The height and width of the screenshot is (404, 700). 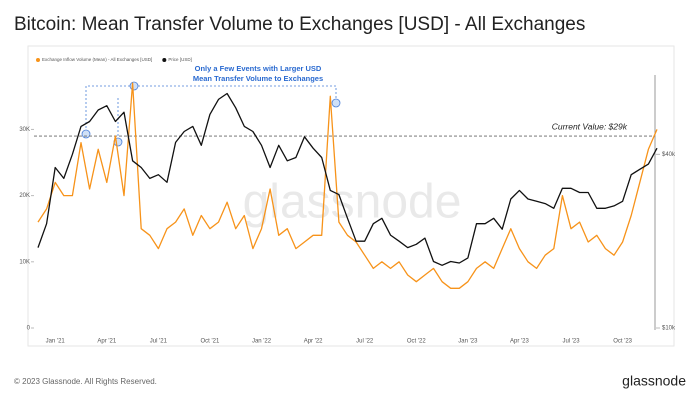 What do you see at coordinates (24, 196) in the screenshot?
I see `y-tick-label: 20K` at bounding box center [24, 196].